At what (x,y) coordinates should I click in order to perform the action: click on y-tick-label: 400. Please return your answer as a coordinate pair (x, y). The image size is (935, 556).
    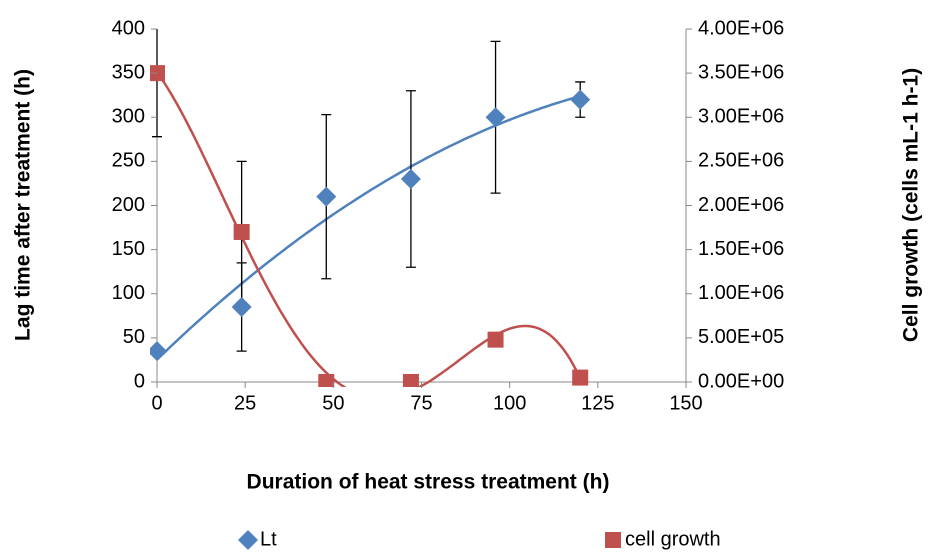
    Looking at the image, I should click on (128, 28).